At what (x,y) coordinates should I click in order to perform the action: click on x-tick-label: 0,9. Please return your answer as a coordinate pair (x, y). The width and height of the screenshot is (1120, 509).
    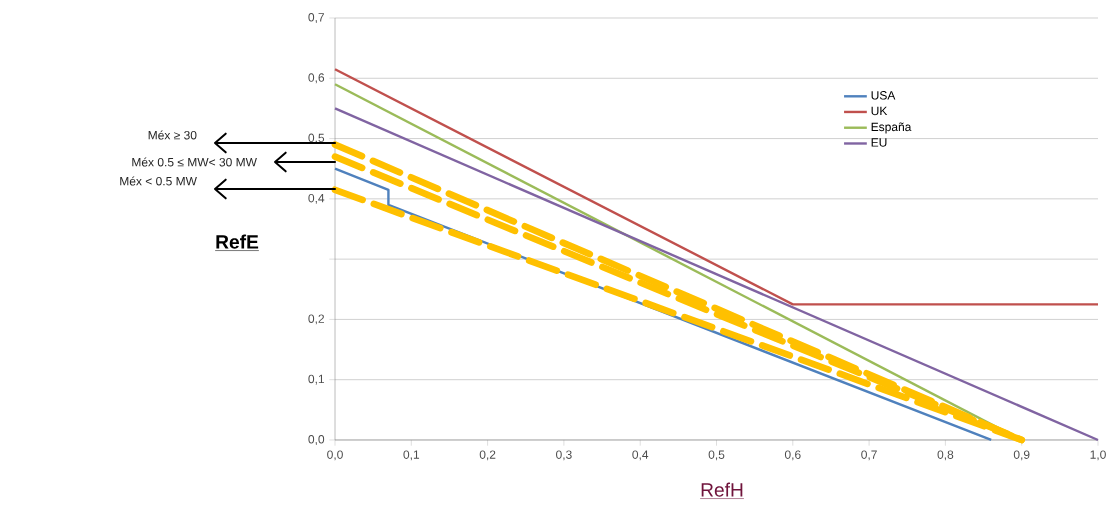
    Looking at the image, I should click on (1021, 455).